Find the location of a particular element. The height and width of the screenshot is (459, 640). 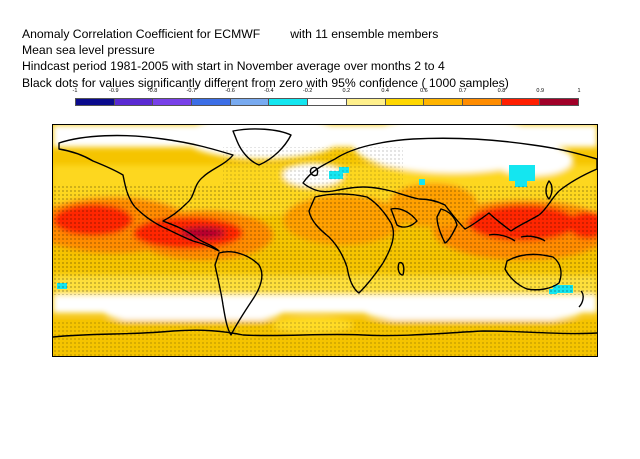

legend-tick-label: 1 is located at coordinates (579, 91).